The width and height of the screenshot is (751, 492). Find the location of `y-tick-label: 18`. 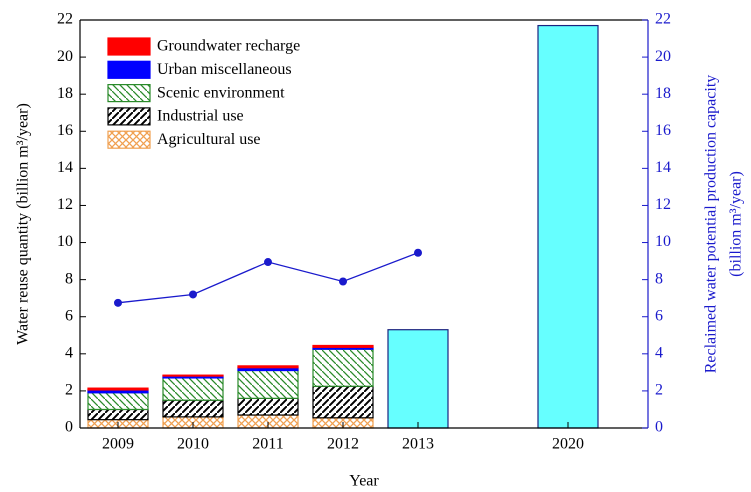

y-tick-label: 18 is located at coordinates (65, 93).